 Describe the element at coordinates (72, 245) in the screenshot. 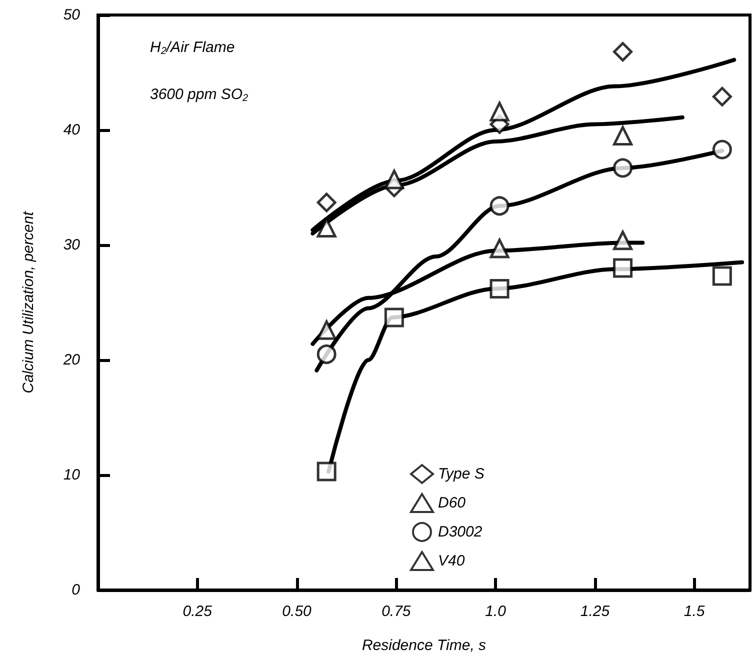

I see `y-tick-label: 30` at that location.